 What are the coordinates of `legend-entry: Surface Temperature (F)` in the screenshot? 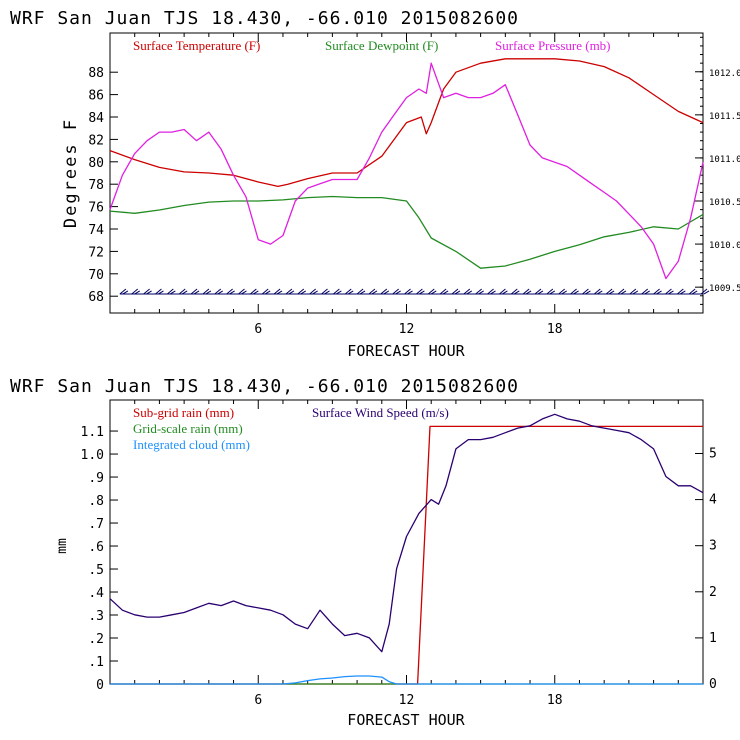 It's located at (196, 45).